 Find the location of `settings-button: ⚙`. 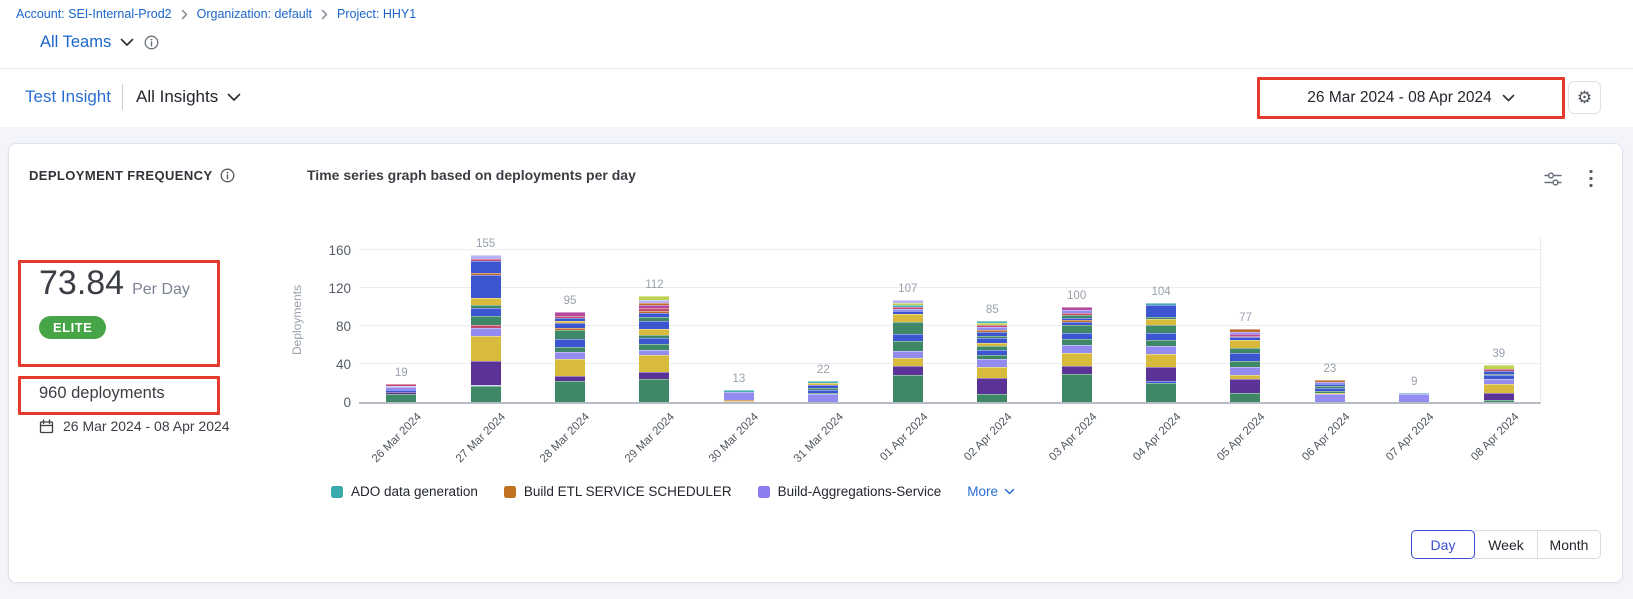

settings-button: ⚙ is located at coordinates (1584, 97).